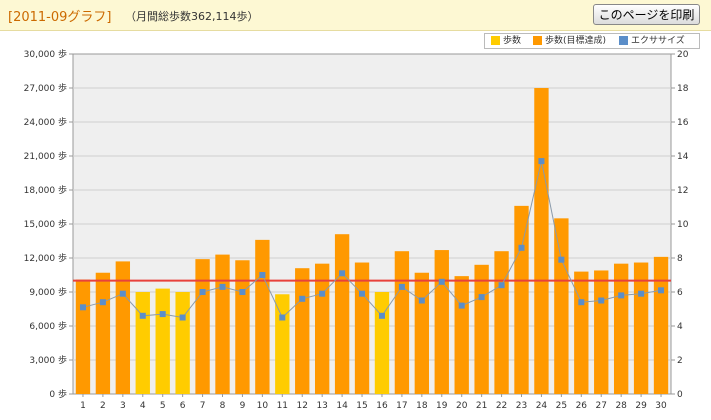 This screenshot has height=420, width=711. Describe the element at coordinates (442, 406) in the screenshot. I see `x-tick-label: 19` at that location.